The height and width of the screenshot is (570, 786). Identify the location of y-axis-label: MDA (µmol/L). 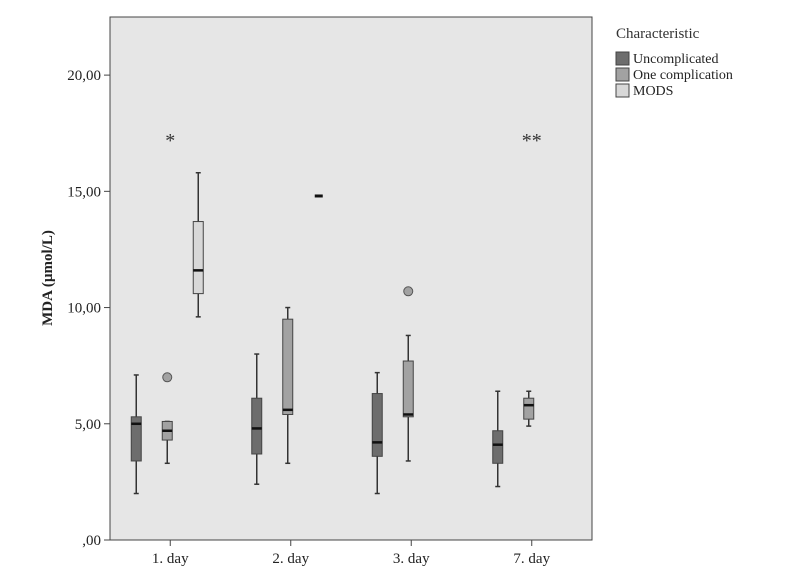
(48, 278).